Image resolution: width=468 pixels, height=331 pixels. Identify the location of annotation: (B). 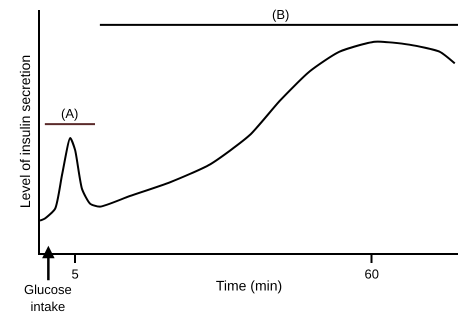
(281, 14).